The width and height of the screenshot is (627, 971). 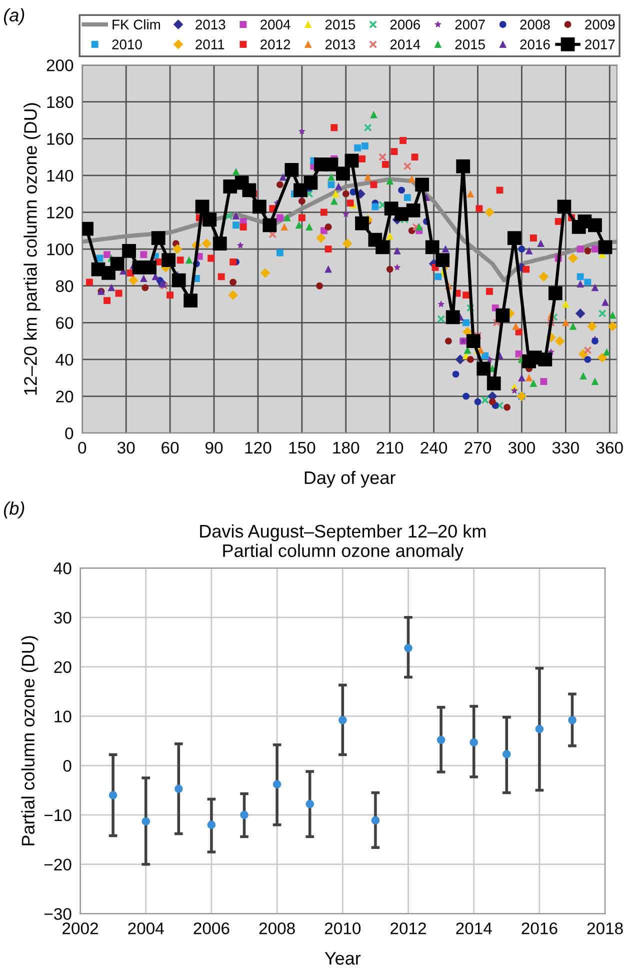 I want to click on legend-label: 2014, so click(x=405, y=45).